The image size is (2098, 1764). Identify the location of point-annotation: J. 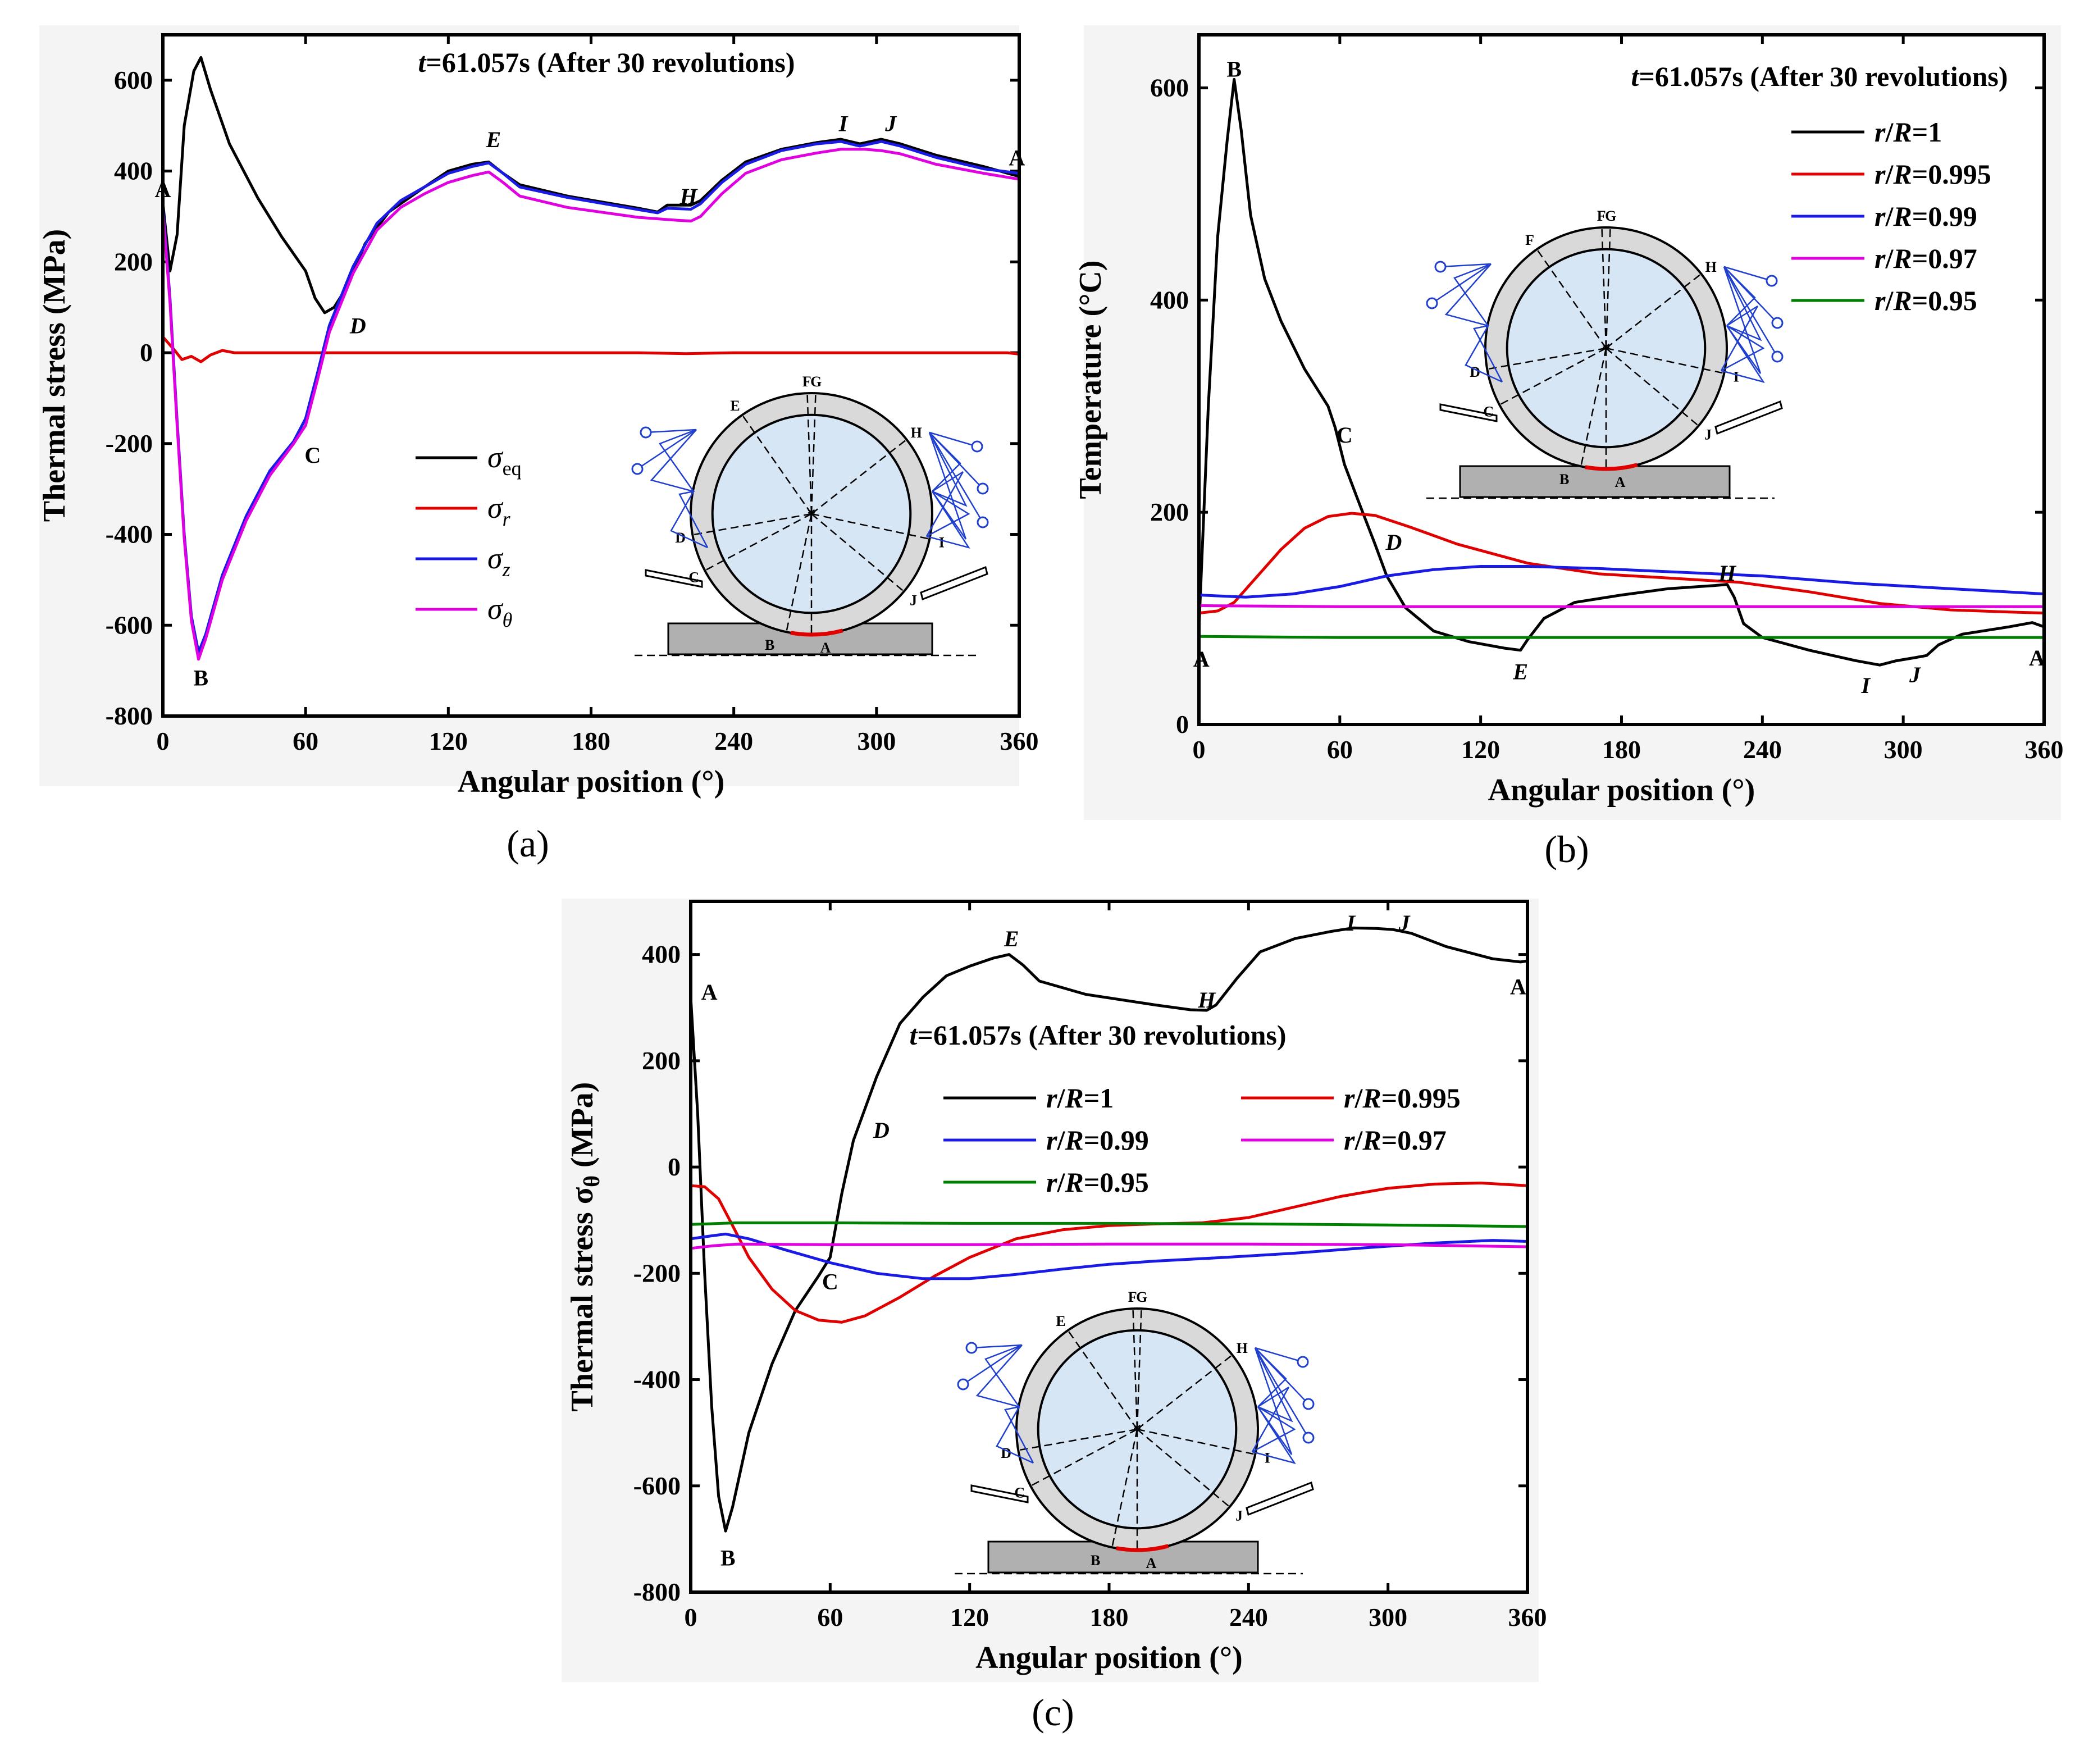
(1915, 674).